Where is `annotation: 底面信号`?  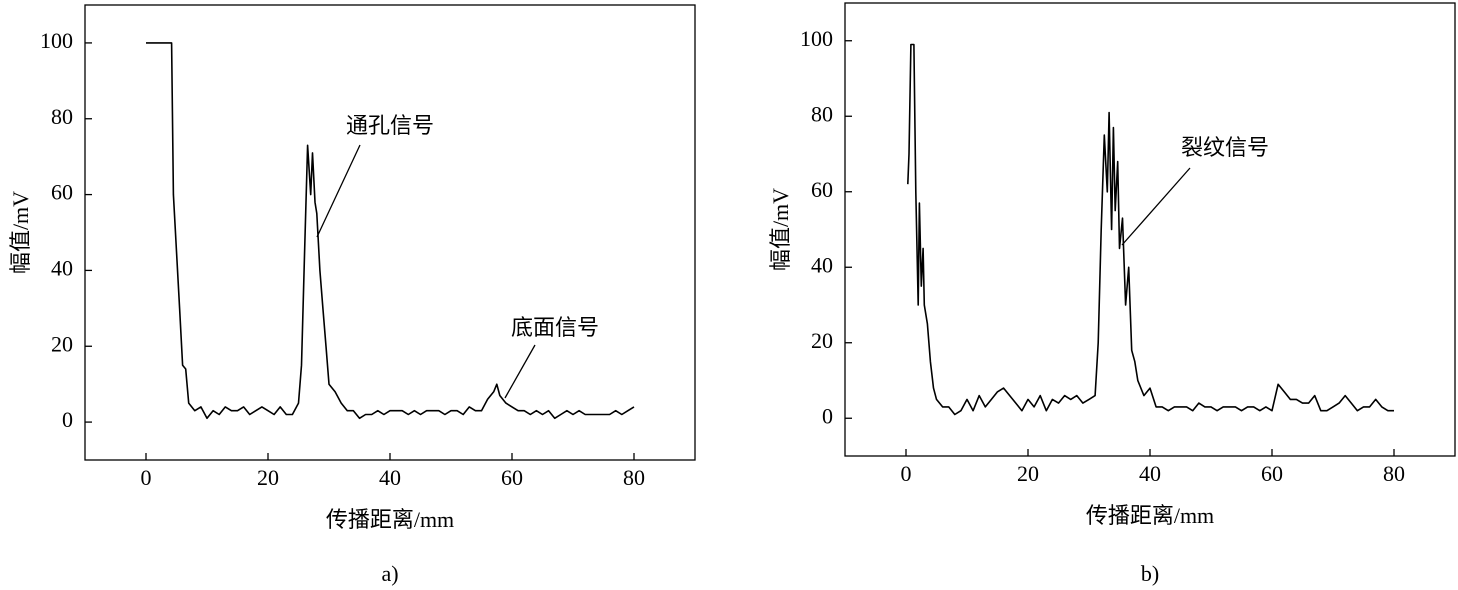
annotation: 底面信号 is located at coordinates (555, 327).